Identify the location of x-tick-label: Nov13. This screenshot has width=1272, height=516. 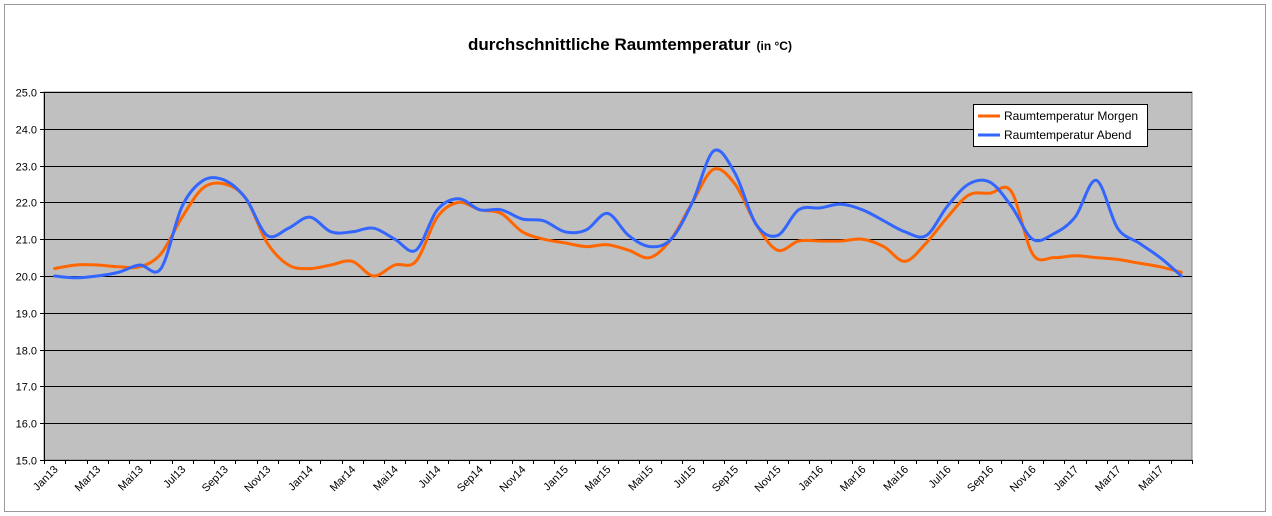
(257, 479).